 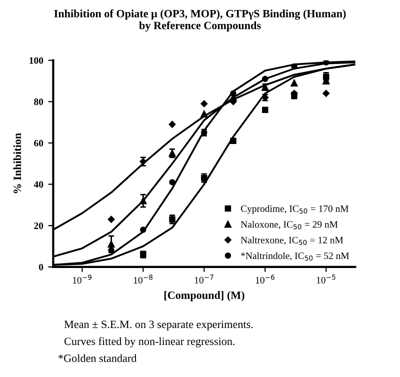 I want to click on text: *Golden standard, so click(x=97, y=358).